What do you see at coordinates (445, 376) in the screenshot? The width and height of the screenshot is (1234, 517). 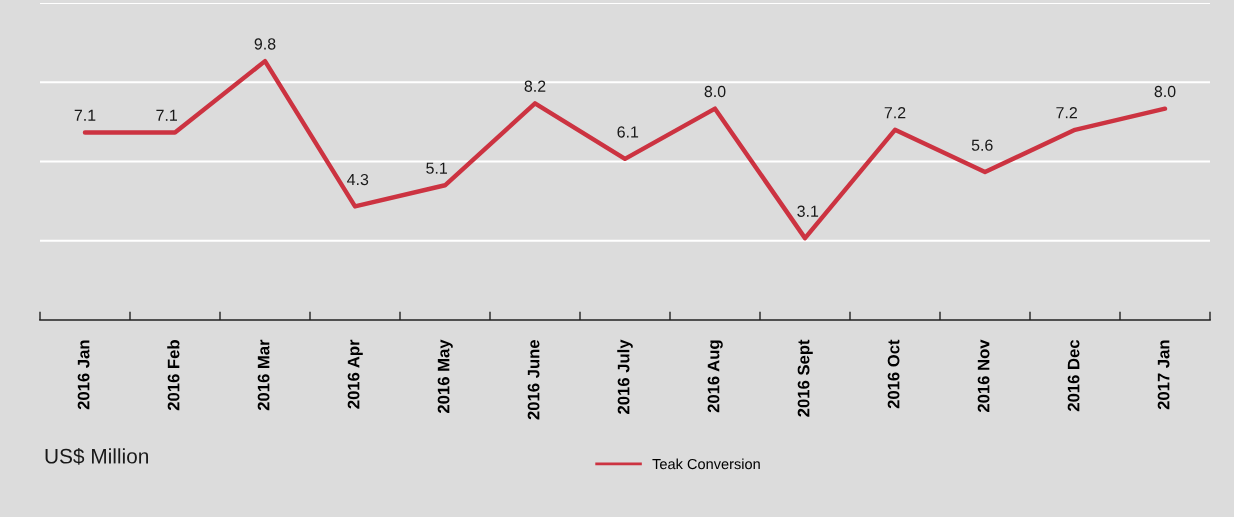 I see `x-tick-label: 2016 May` at bounding box center [445, 376].